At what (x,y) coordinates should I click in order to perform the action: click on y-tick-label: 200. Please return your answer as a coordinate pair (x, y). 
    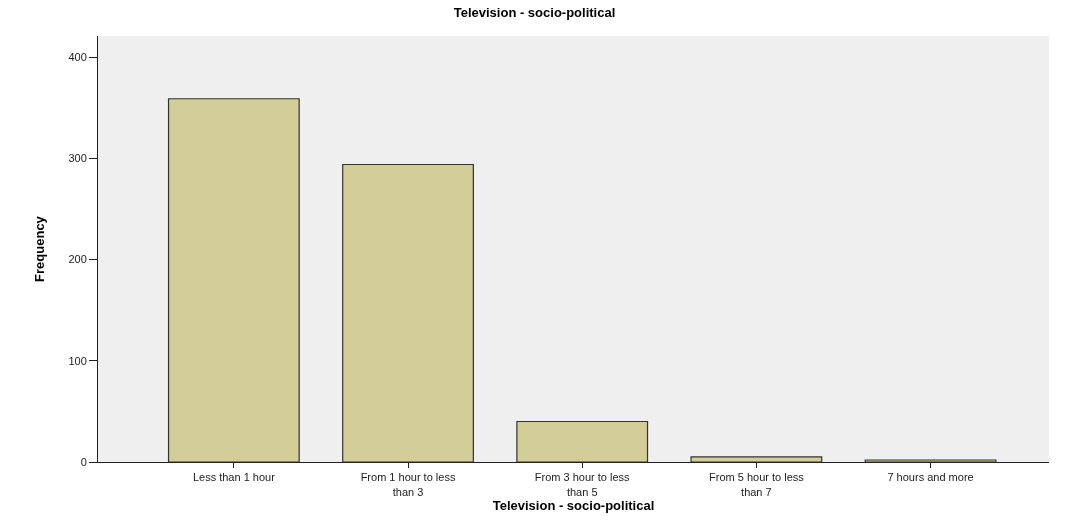
    Looking at the image, I should click on (77, 259).